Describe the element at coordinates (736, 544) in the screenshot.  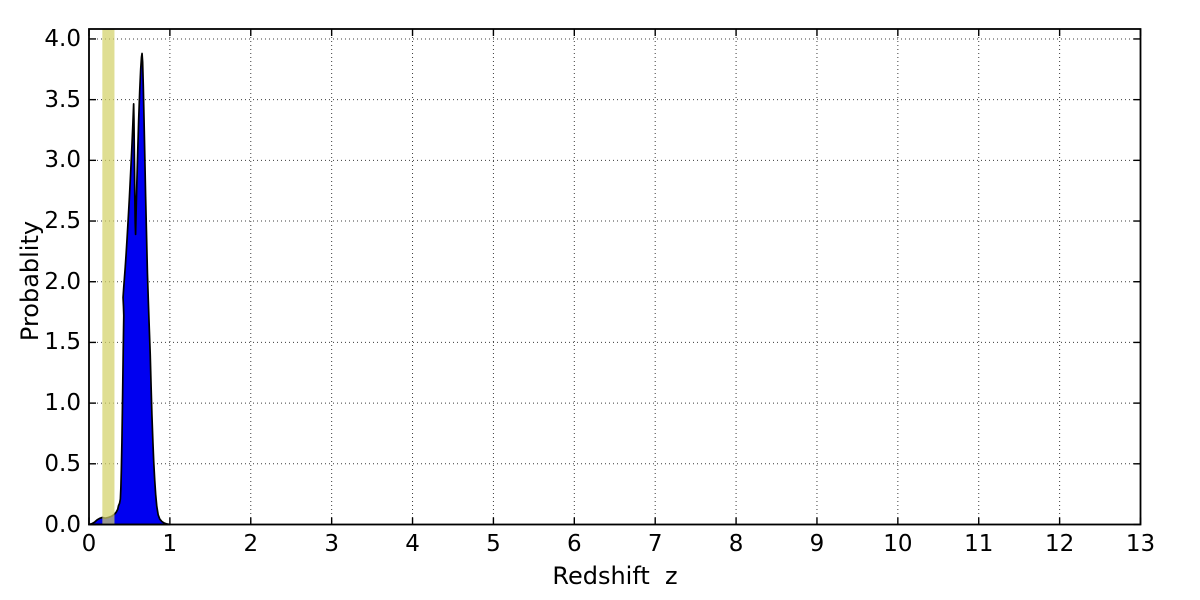
I see `x-tick-label: 8` at that location.